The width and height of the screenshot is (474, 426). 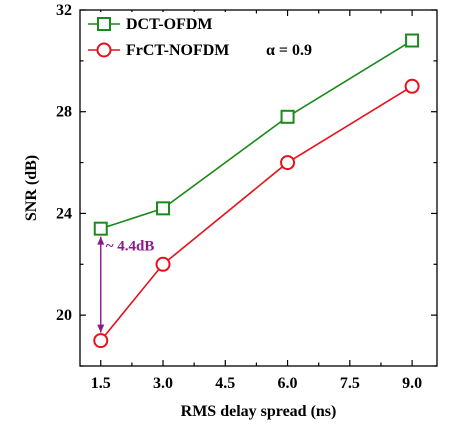 What do you see at coordinates (289, 50) in the screenshot?
I see `legend-alpha-note: α = 0.9` at bounding box center [289, 50].